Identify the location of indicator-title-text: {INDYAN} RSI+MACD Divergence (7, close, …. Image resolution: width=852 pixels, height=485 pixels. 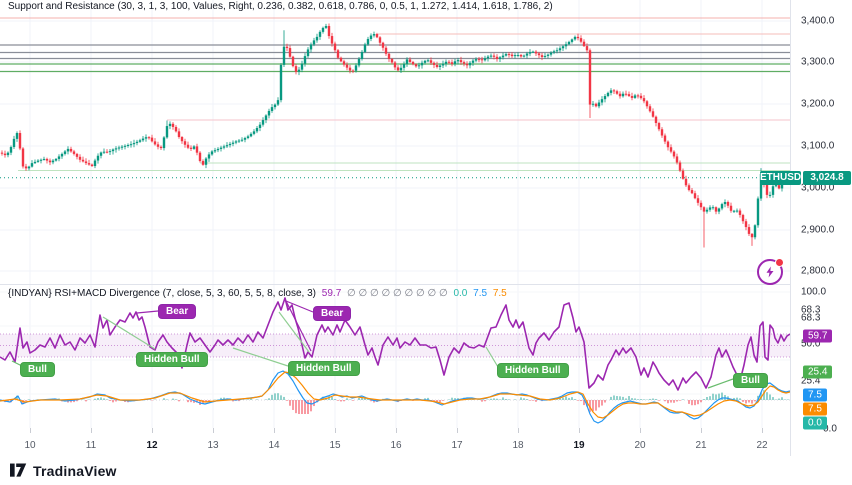
(162, 293).